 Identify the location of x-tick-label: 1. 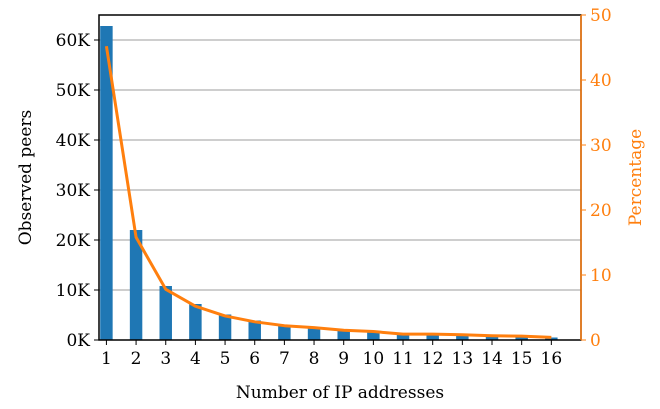
(106, 359).